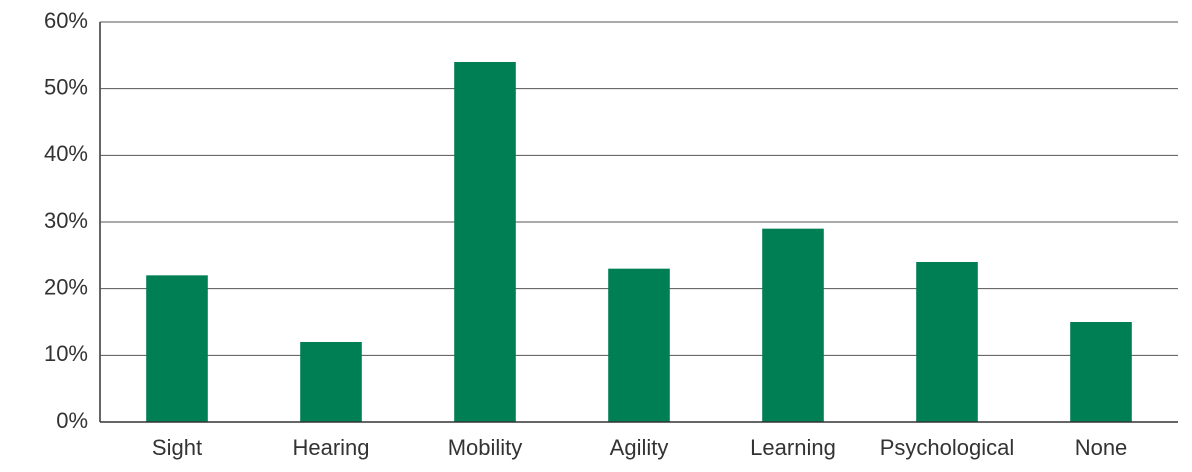 The height and width of the screenshot is (472, 1192). I want to click on y-tick-label: 40%, so click(66, 153).